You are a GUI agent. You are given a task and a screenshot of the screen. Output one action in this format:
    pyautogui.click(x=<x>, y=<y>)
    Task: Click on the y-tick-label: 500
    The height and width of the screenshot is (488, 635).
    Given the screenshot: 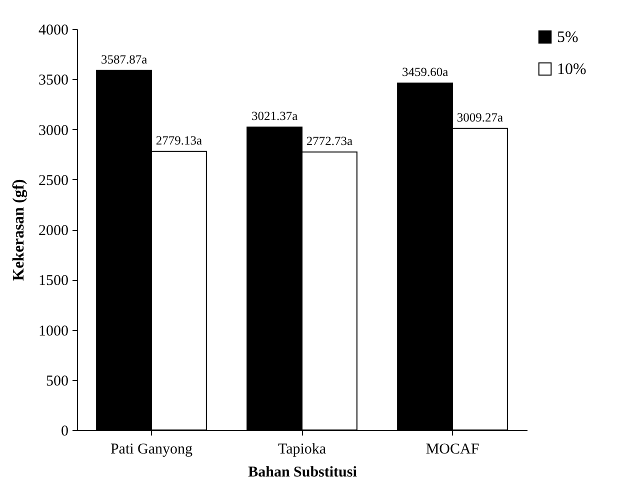 What is the action you would take?
    pyautogui.click(x=57, y=381)
    